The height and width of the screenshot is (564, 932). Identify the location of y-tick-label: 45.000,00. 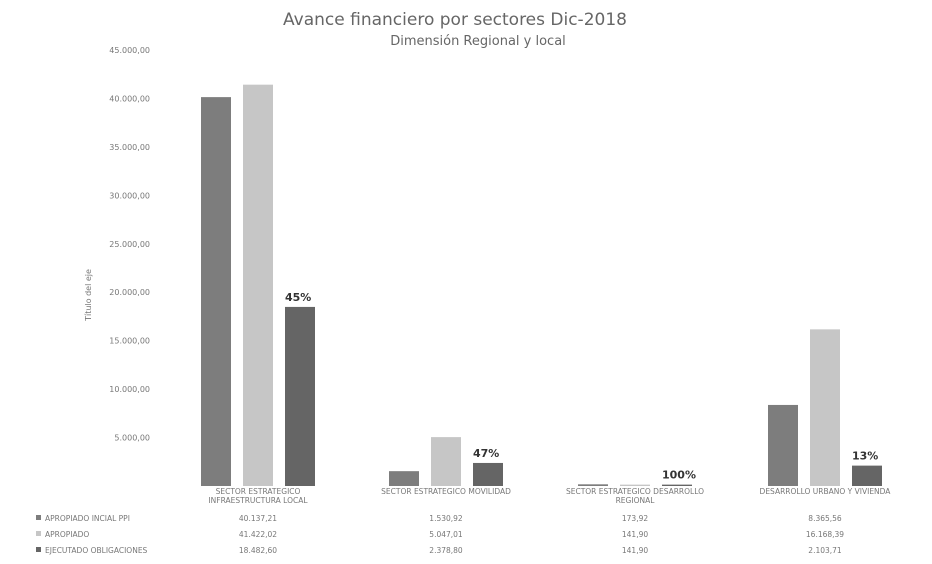
(129, 50).